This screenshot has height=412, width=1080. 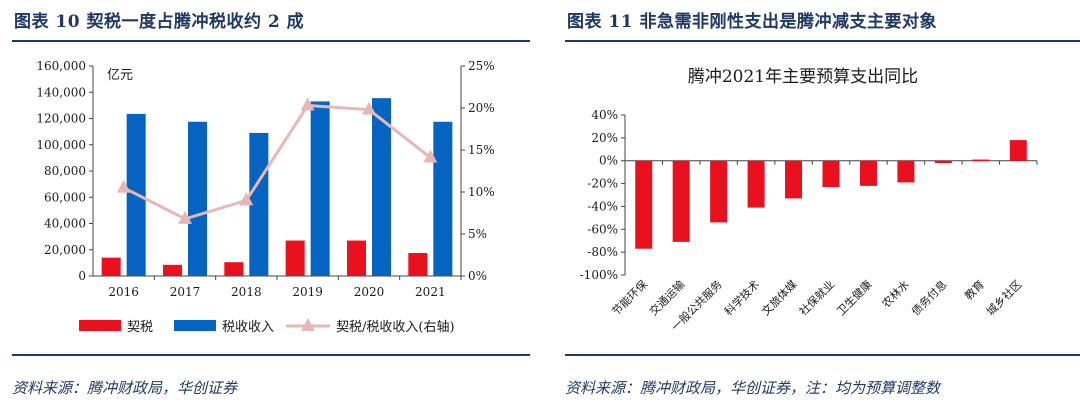 I want to click on x-tick-label: 2019, so click(x=307, y=292).